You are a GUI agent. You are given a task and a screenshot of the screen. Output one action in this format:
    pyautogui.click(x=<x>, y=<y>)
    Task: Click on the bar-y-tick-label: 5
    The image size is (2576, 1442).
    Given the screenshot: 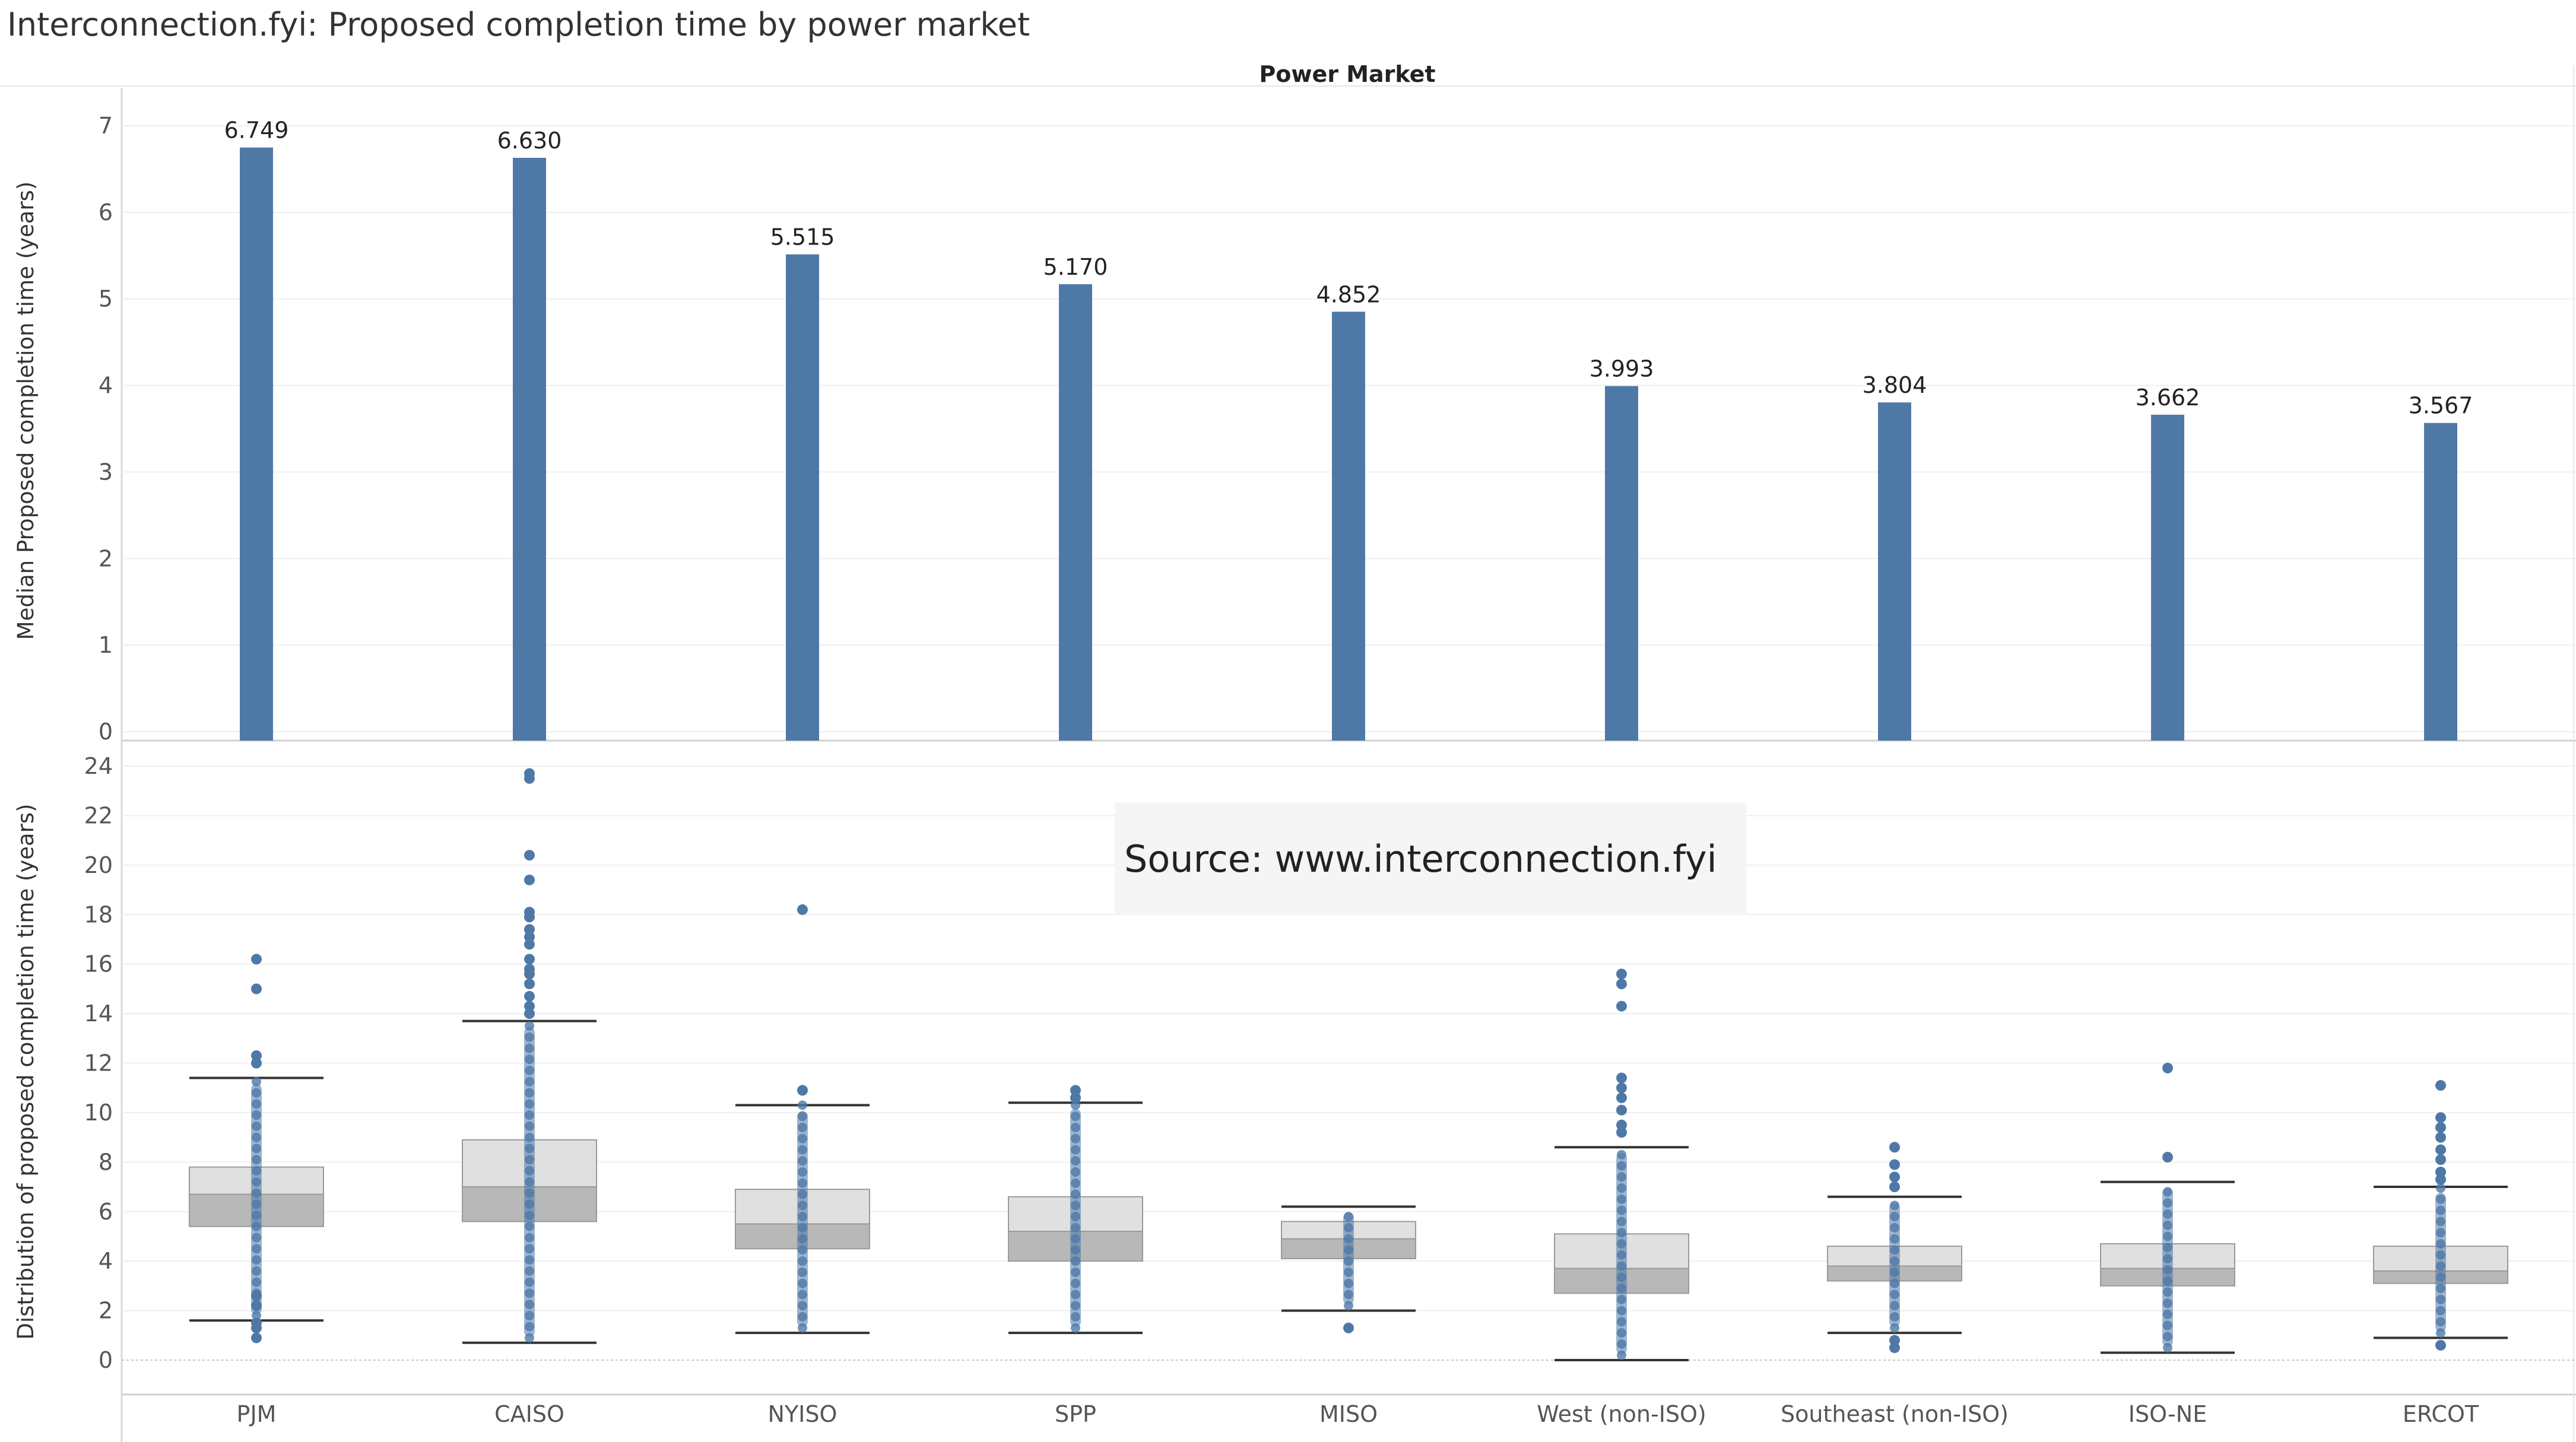 What is the action you would take?
    pyautogui.click(x=106, y=299)
    